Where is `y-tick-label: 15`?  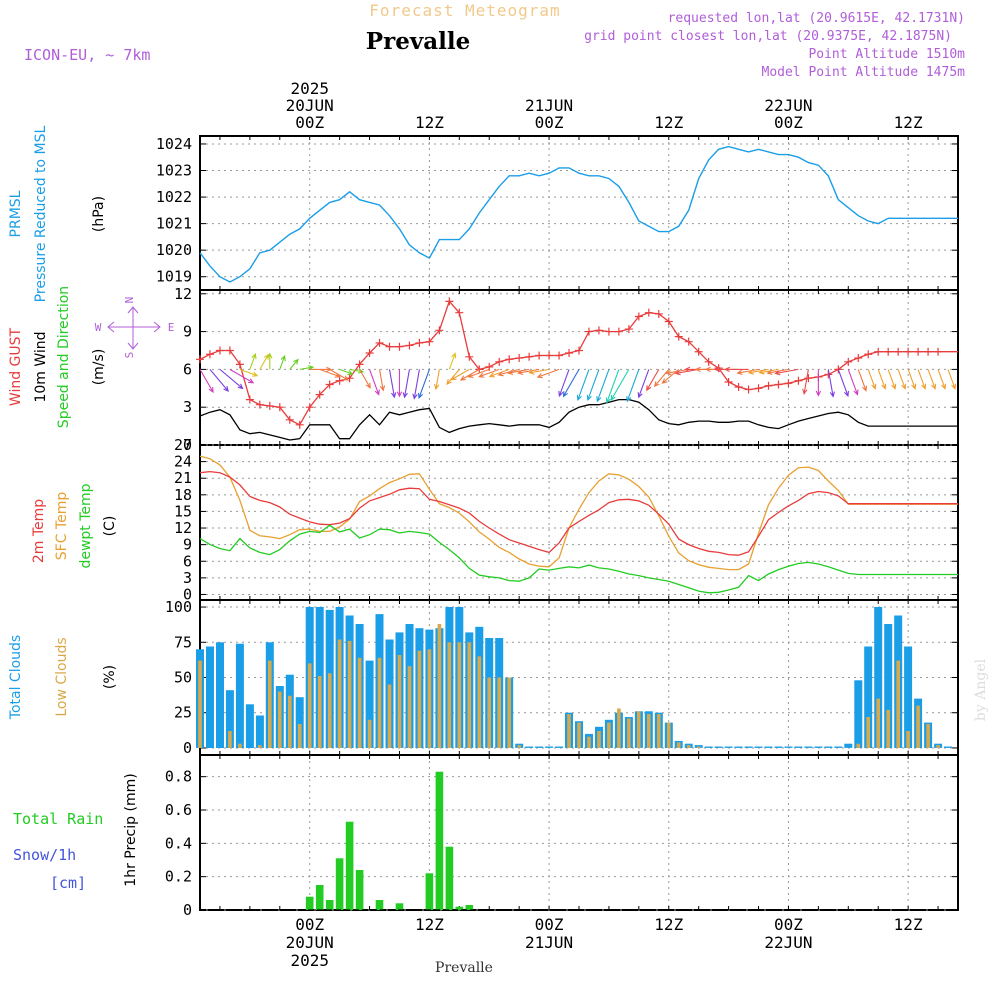
y-tick-label: 15 is located at coordinates (183, 511).